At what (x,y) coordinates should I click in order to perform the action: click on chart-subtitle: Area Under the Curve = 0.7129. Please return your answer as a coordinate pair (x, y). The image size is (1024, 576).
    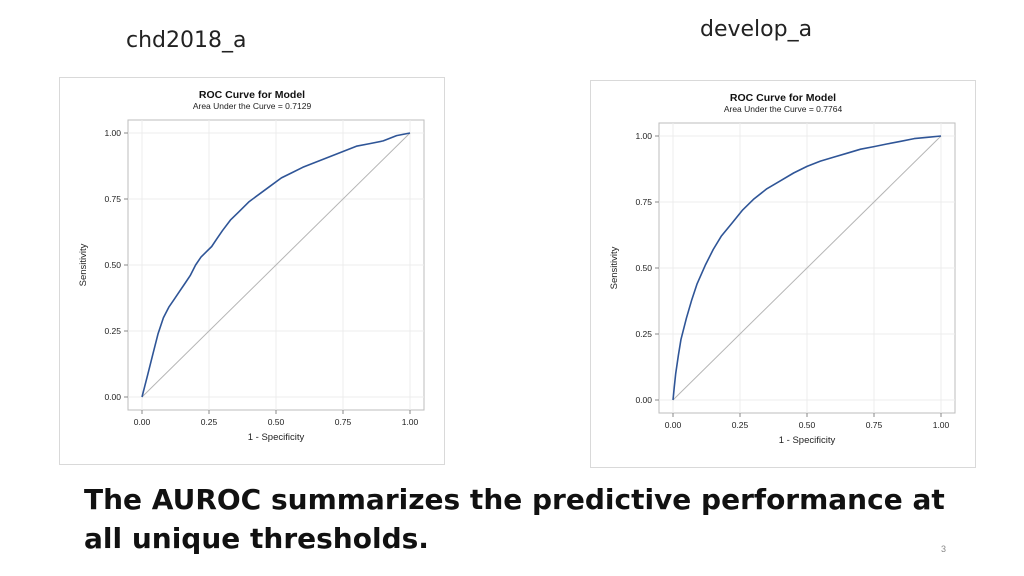
    Looking at the image, I should click on (252, 106).